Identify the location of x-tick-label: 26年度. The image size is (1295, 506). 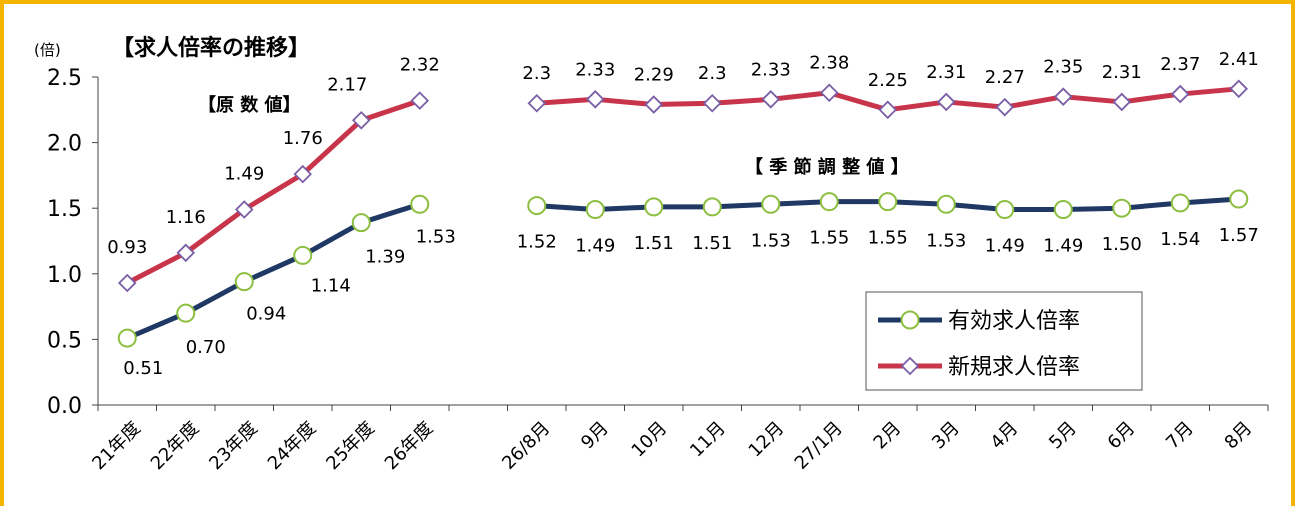
(409, 446).